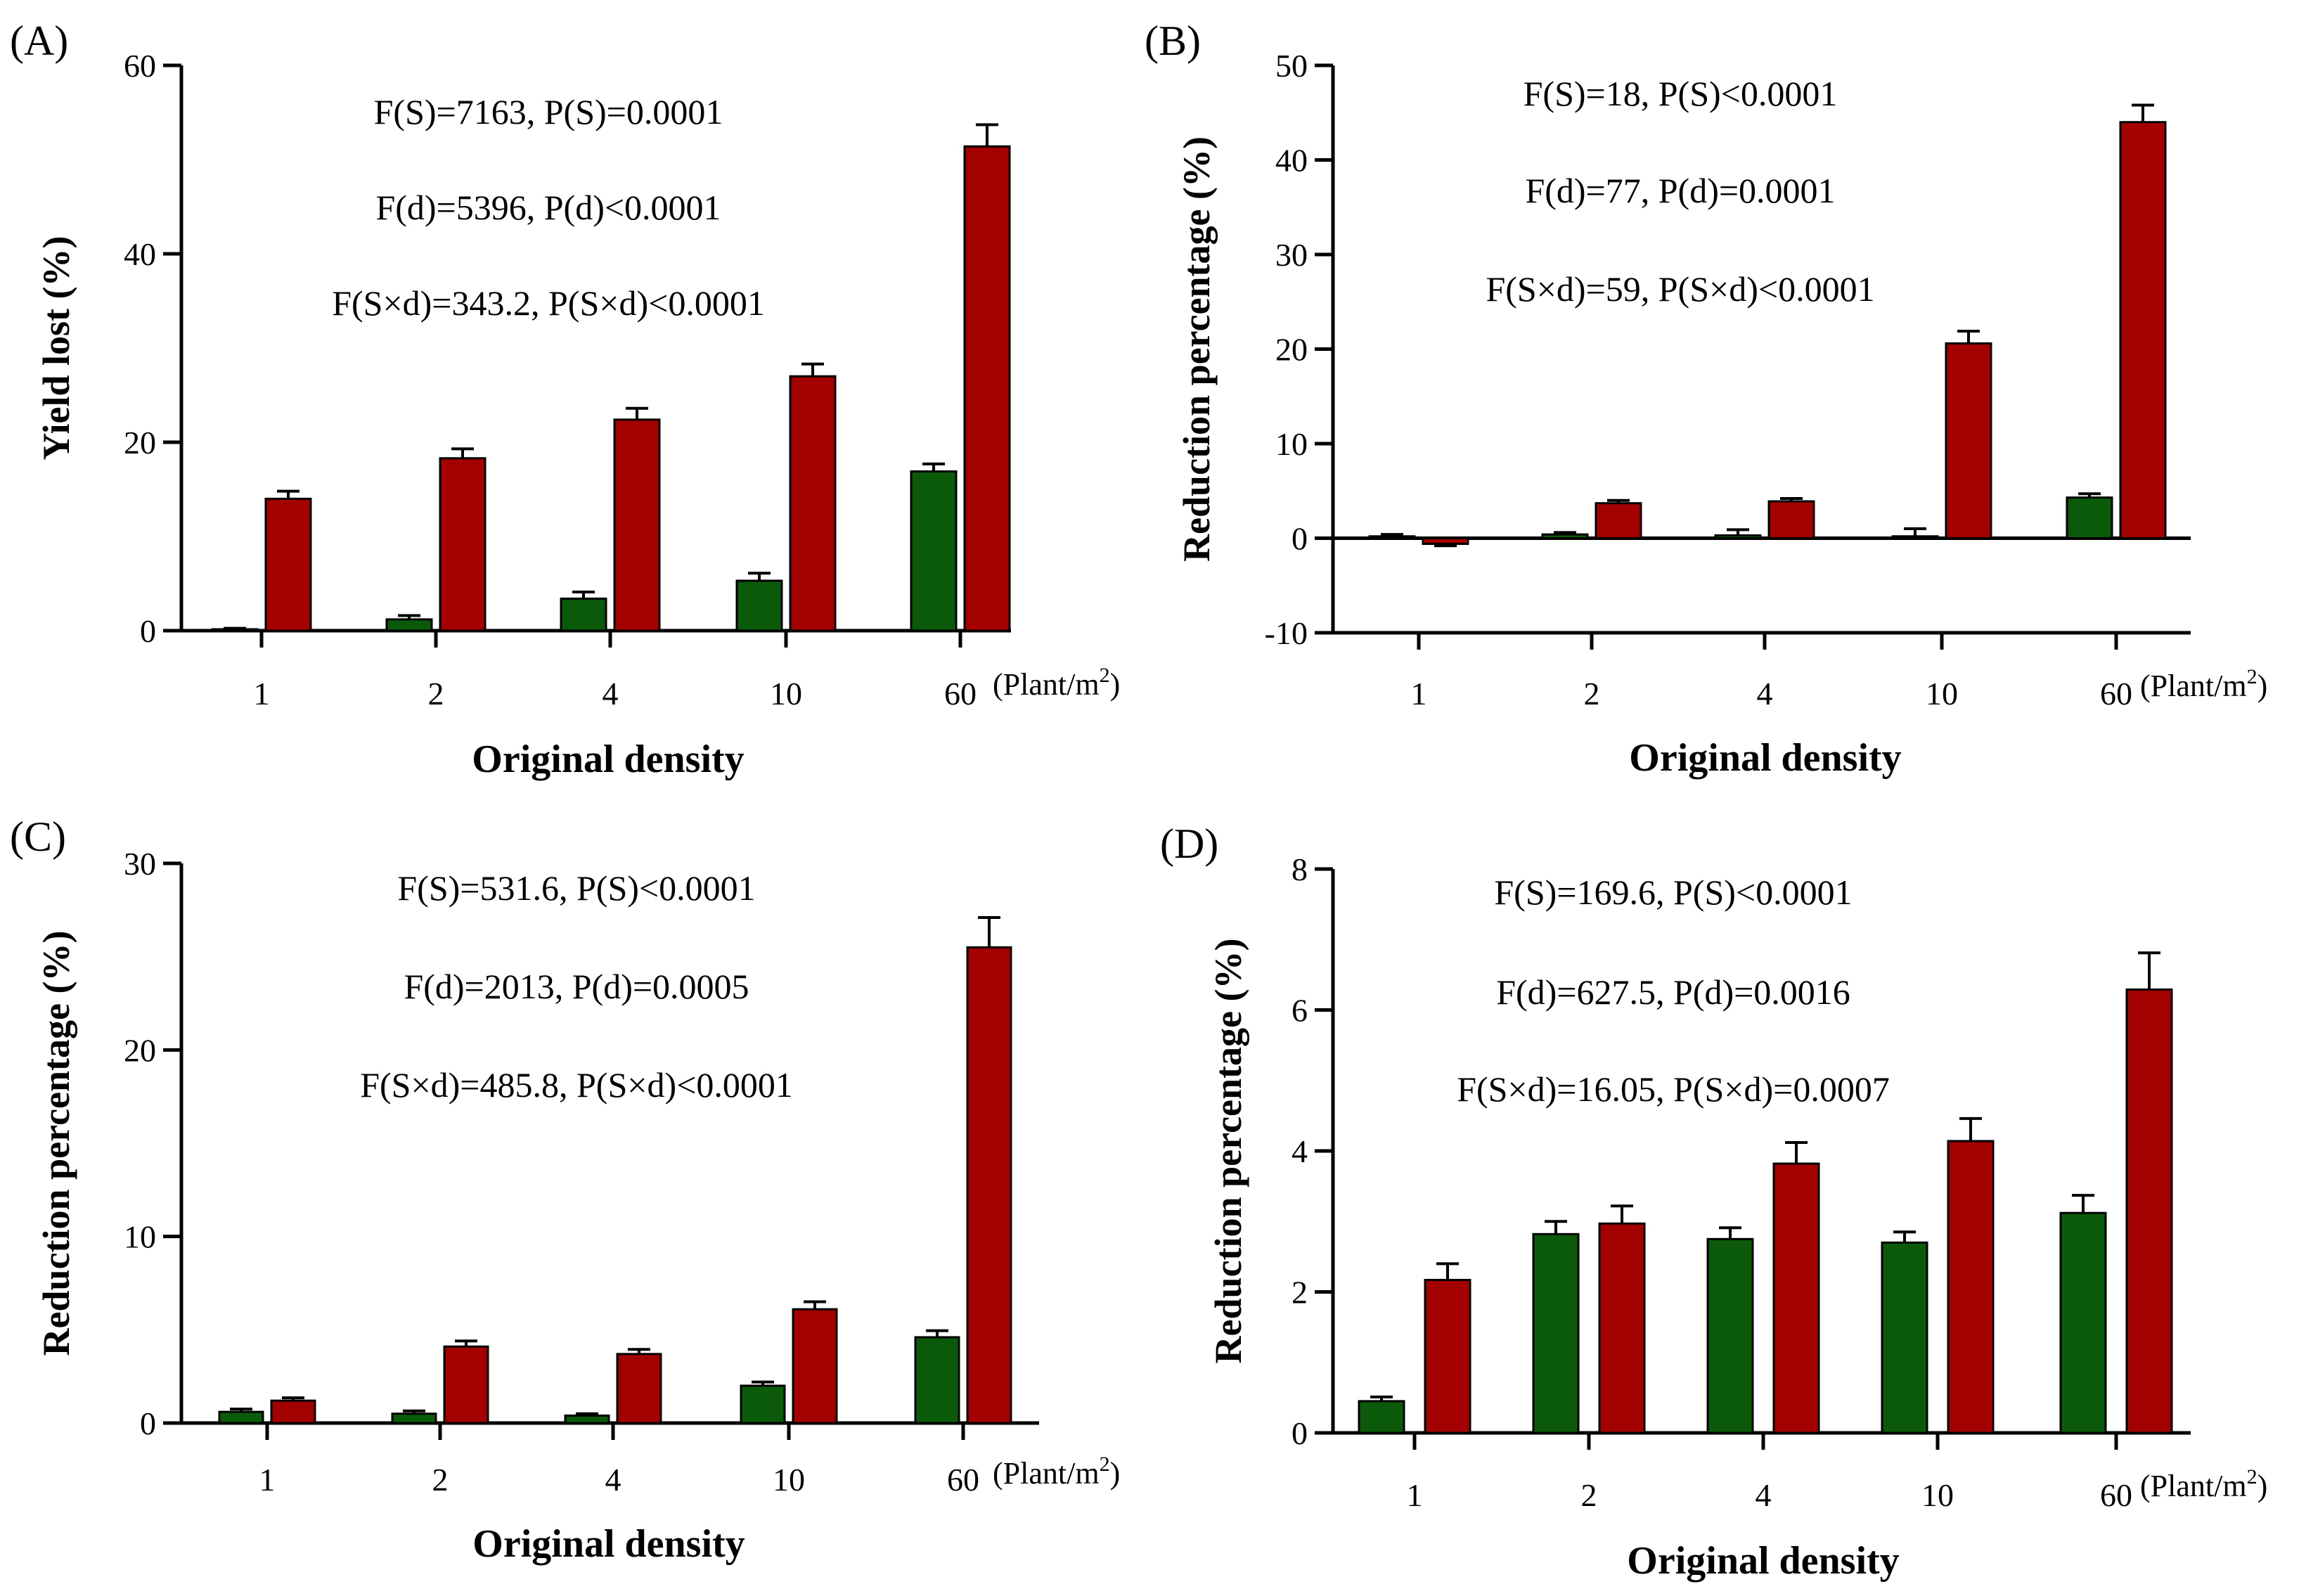  What do you see at coordinates (38, 836) in the screenshot?
I see `panel-label: (C)` at bounding box center [38, 836].